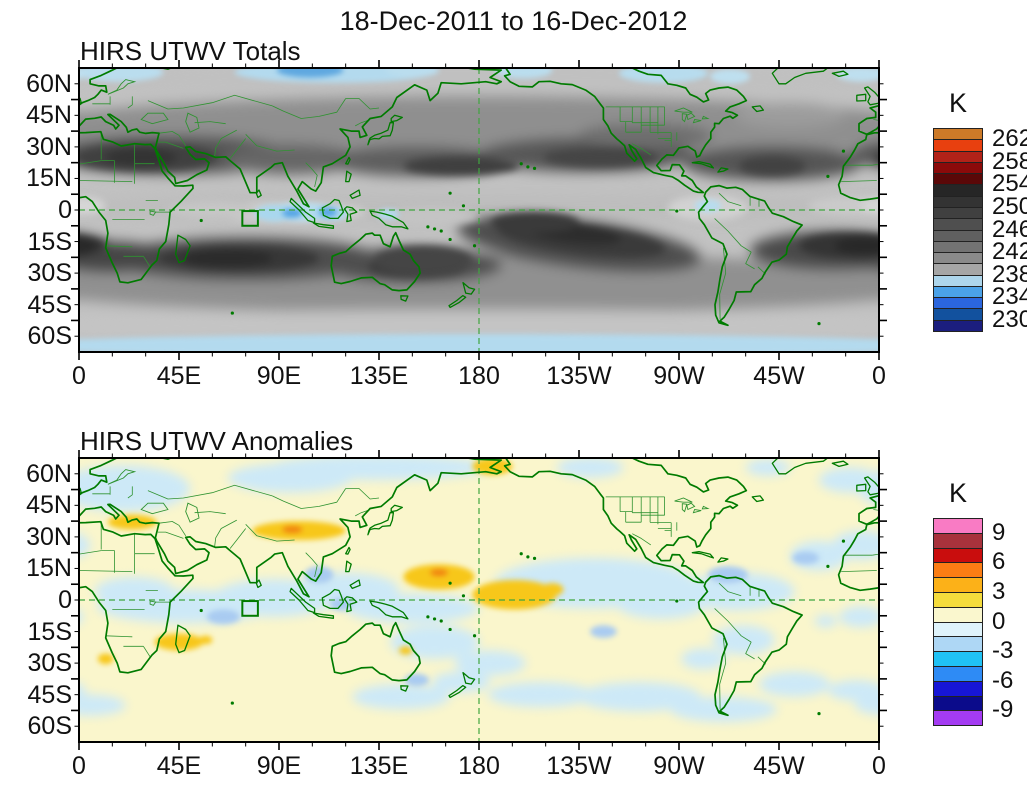  What do you see at coordinates (1003, 680) in the screenshot?
I see `colorbar-tick-label: -6` at bounding box center [1003, 680].